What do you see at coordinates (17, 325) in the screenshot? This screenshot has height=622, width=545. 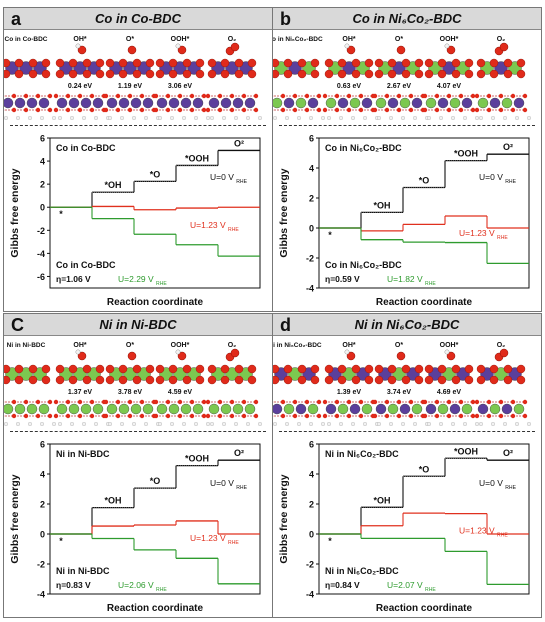 I see `panel-label: C` at bounding box center [17, 325].